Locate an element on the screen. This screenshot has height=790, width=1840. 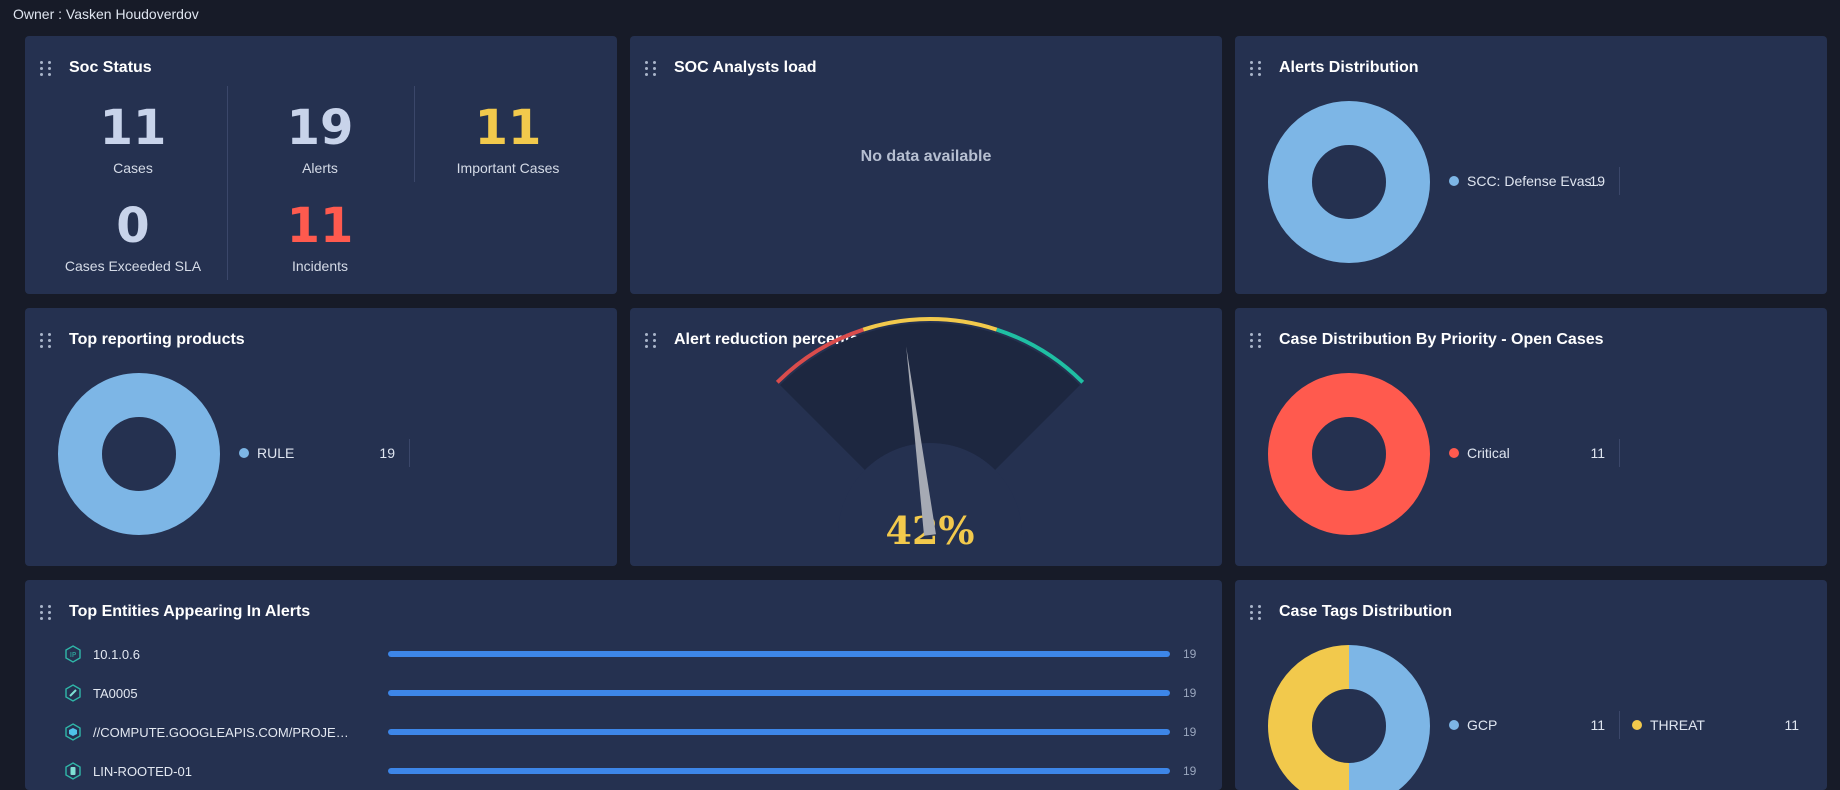
widget-title: Soc Status is located at coordinates (110, 67).